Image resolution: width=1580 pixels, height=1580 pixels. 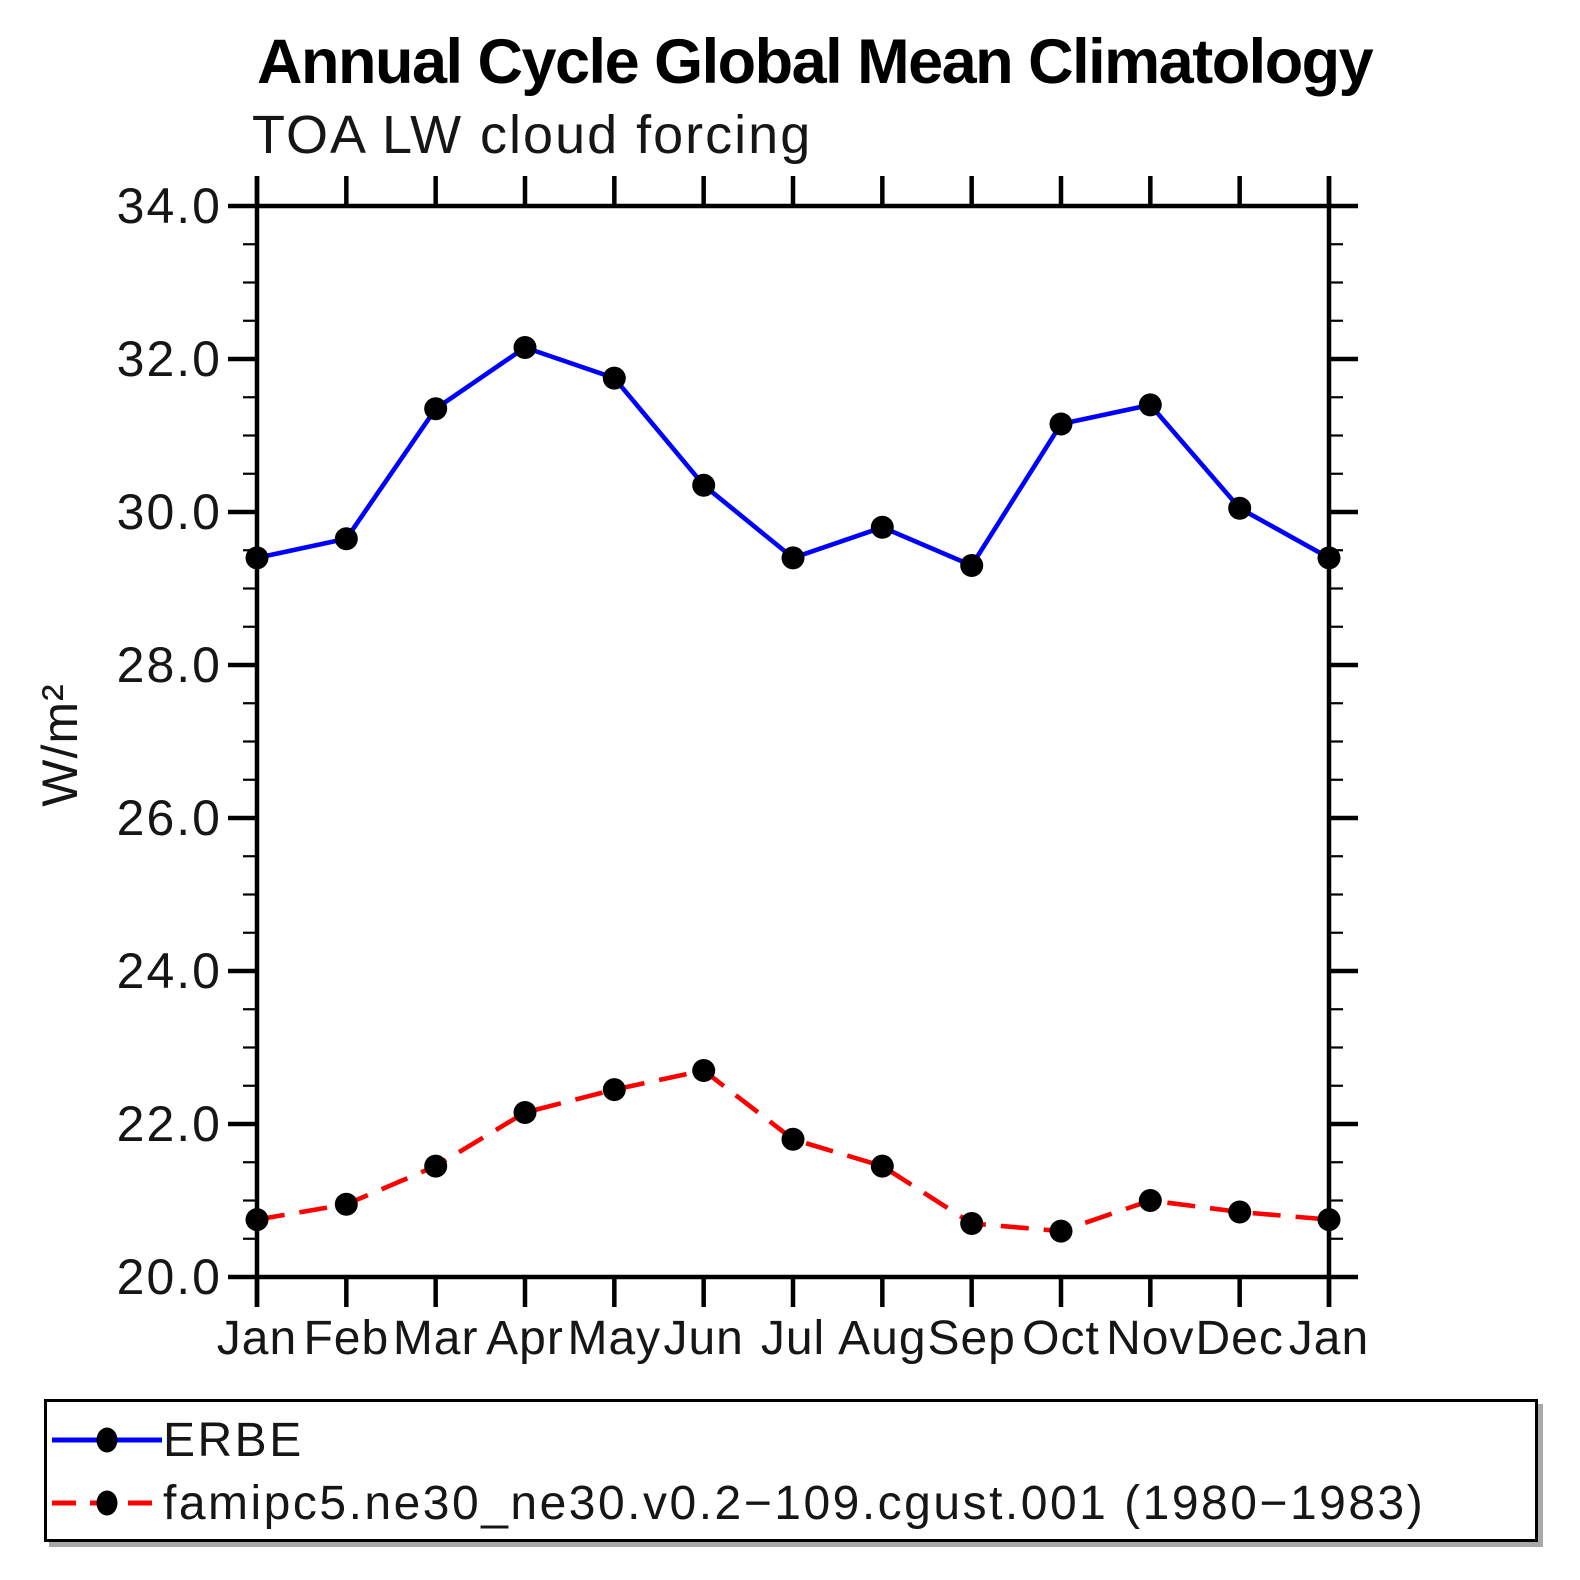 What do you see at coordinates (233, 1440) in the screenshot?
I see `legend-label-erbe: ERBE` at bounding box center [233, 1440].